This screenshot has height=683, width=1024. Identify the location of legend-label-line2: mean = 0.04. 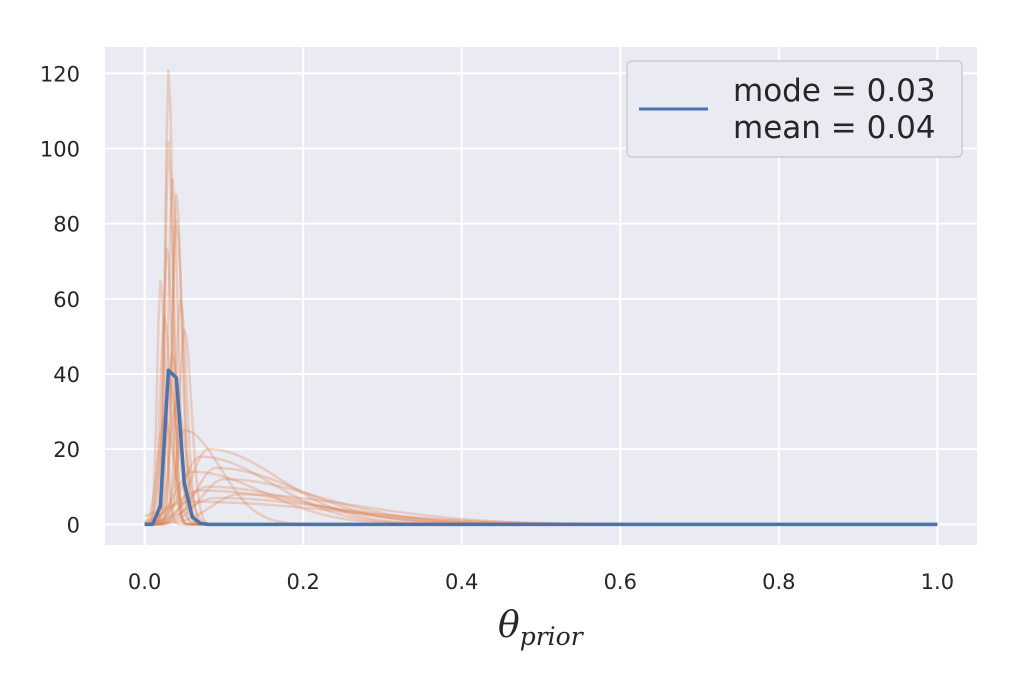
(834, 128).